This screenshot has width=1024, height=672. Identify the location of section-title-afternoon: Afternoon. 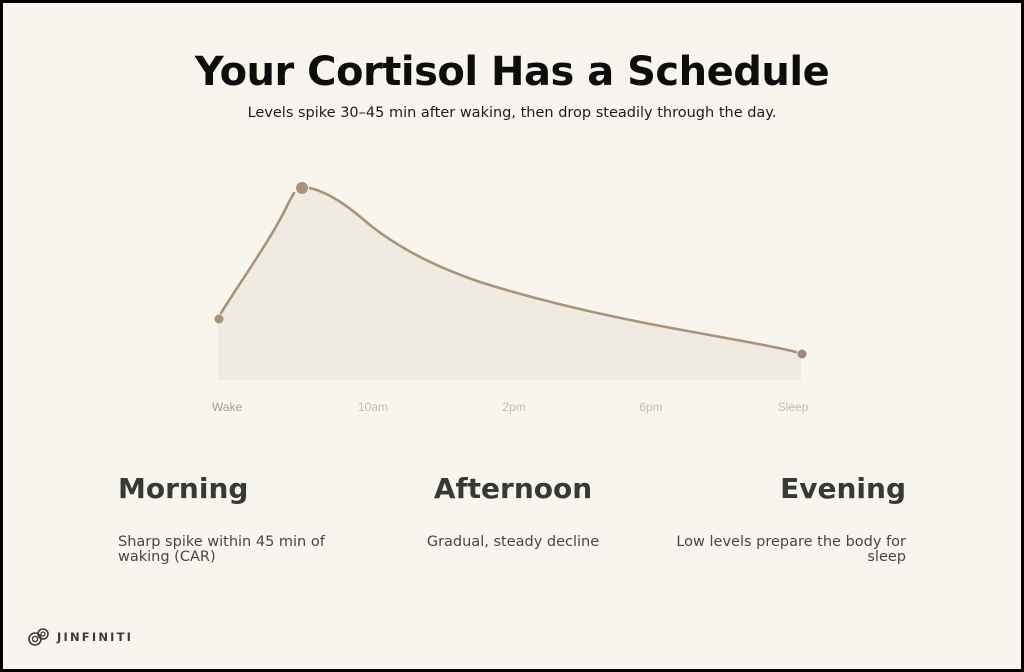
(513, 488).